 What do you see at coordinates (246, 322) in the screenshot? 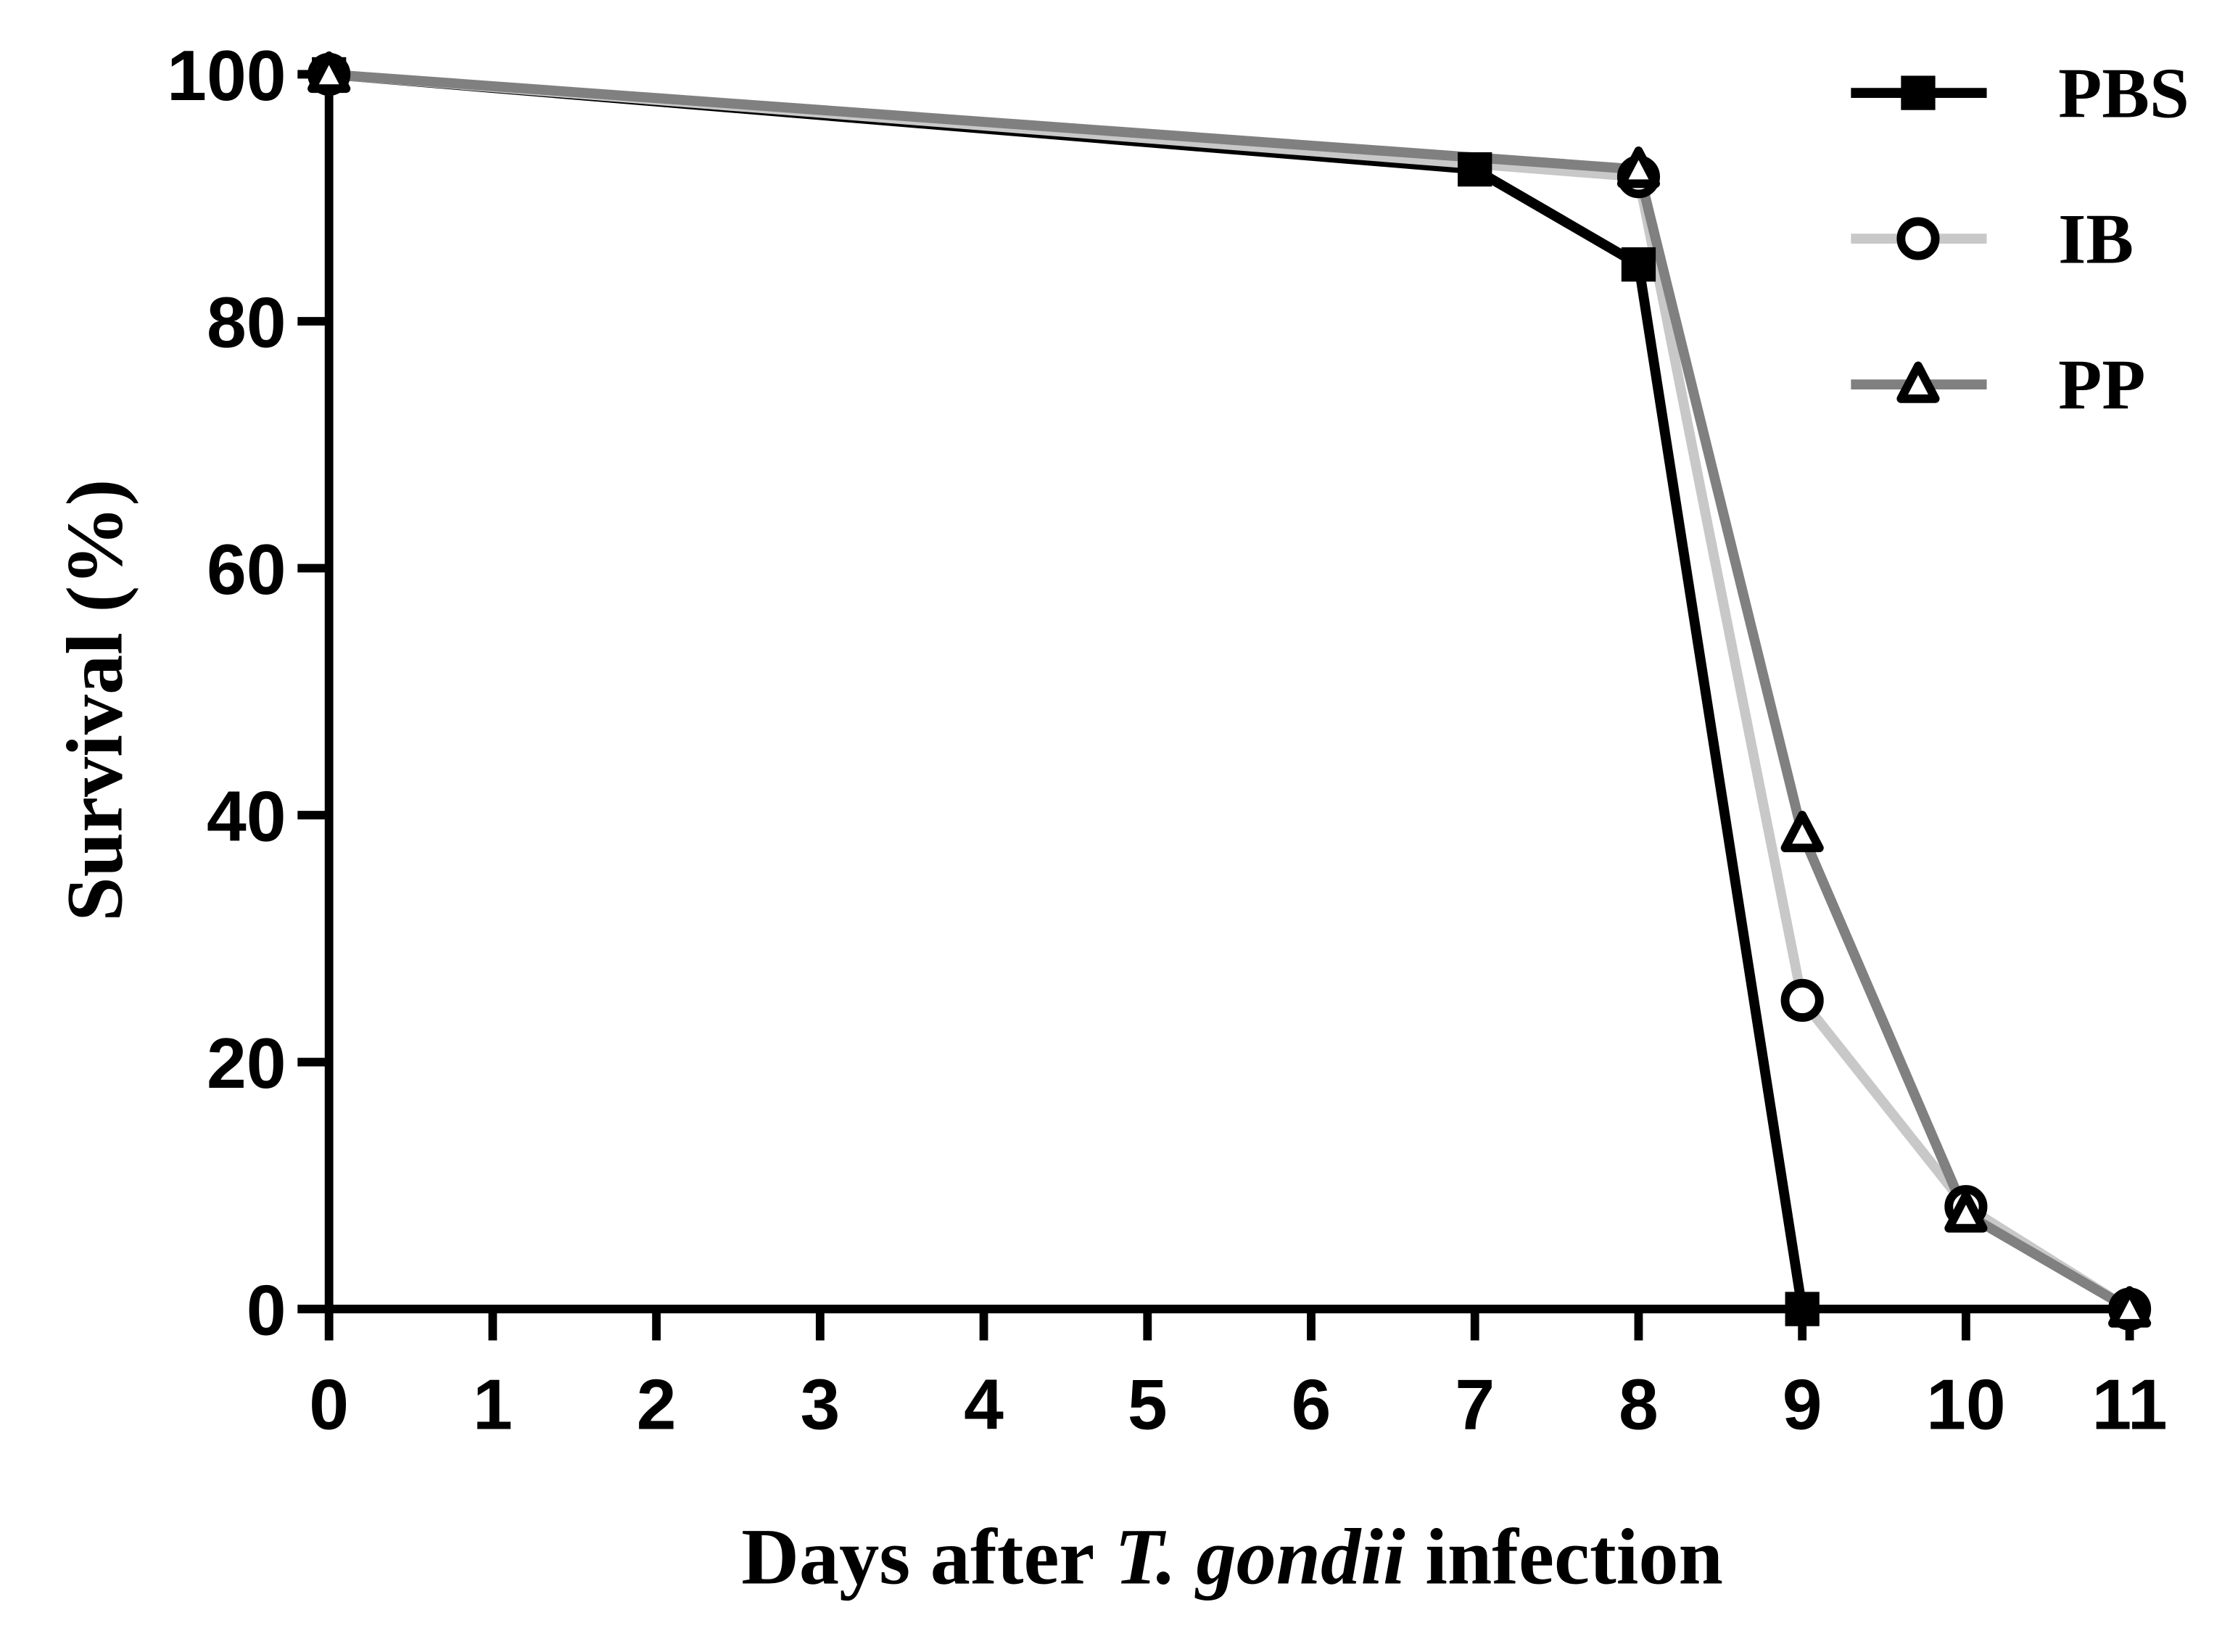
I see `y-tick-label: 80` at bounding box center [246, 322].